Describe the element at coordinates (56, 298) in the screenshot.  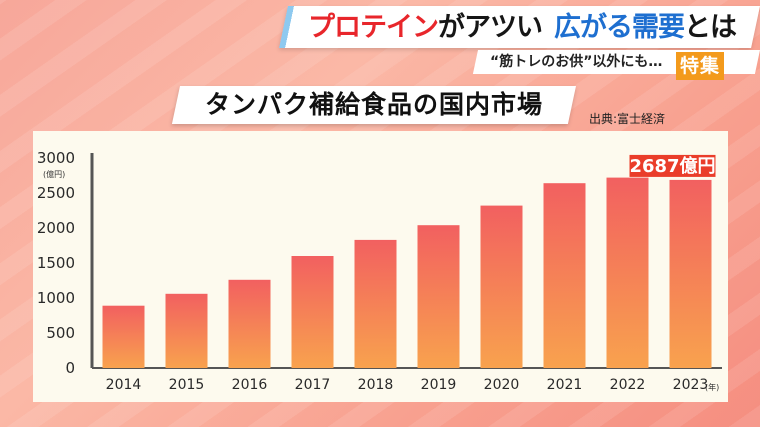
I see `y-tick-label: 1000` at that location.